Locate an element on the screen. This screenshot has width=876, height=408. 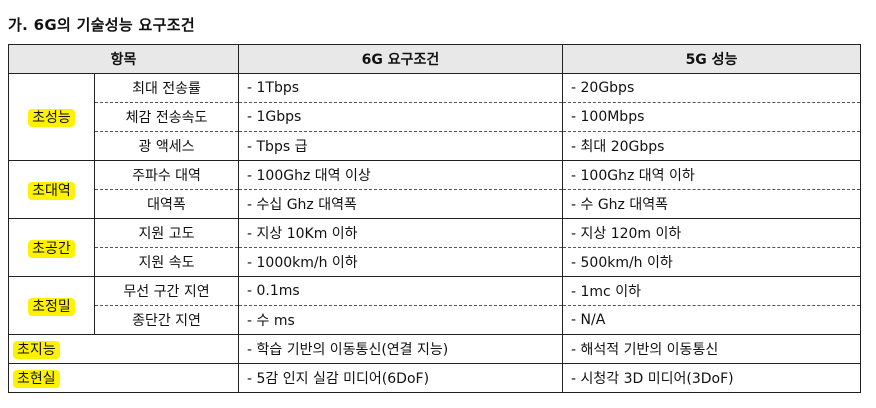
category-cell: 초성능 is located at coordinates (51, 117).